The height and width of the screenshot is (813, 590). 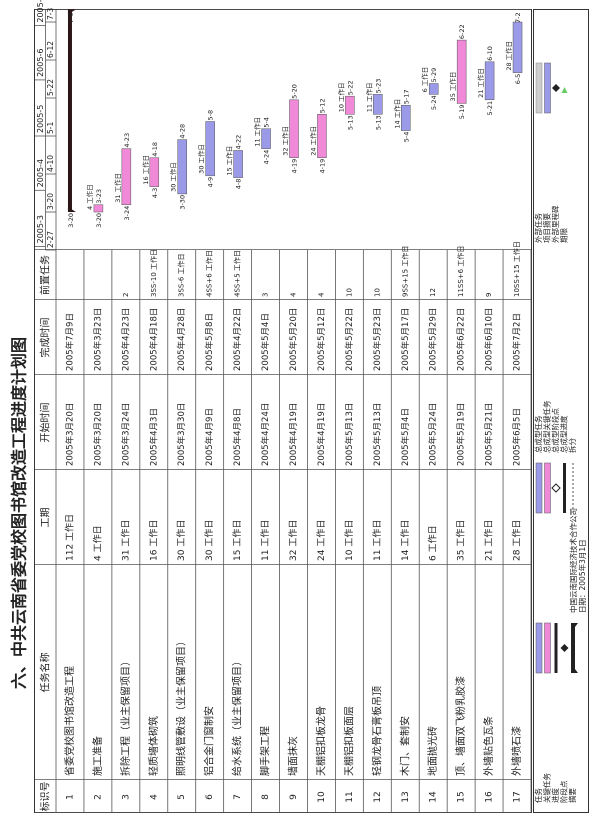 What do you see at coordinates (238, 797) in the screenshot?
I see `task-id: 7` at bounding box center [238, 797].